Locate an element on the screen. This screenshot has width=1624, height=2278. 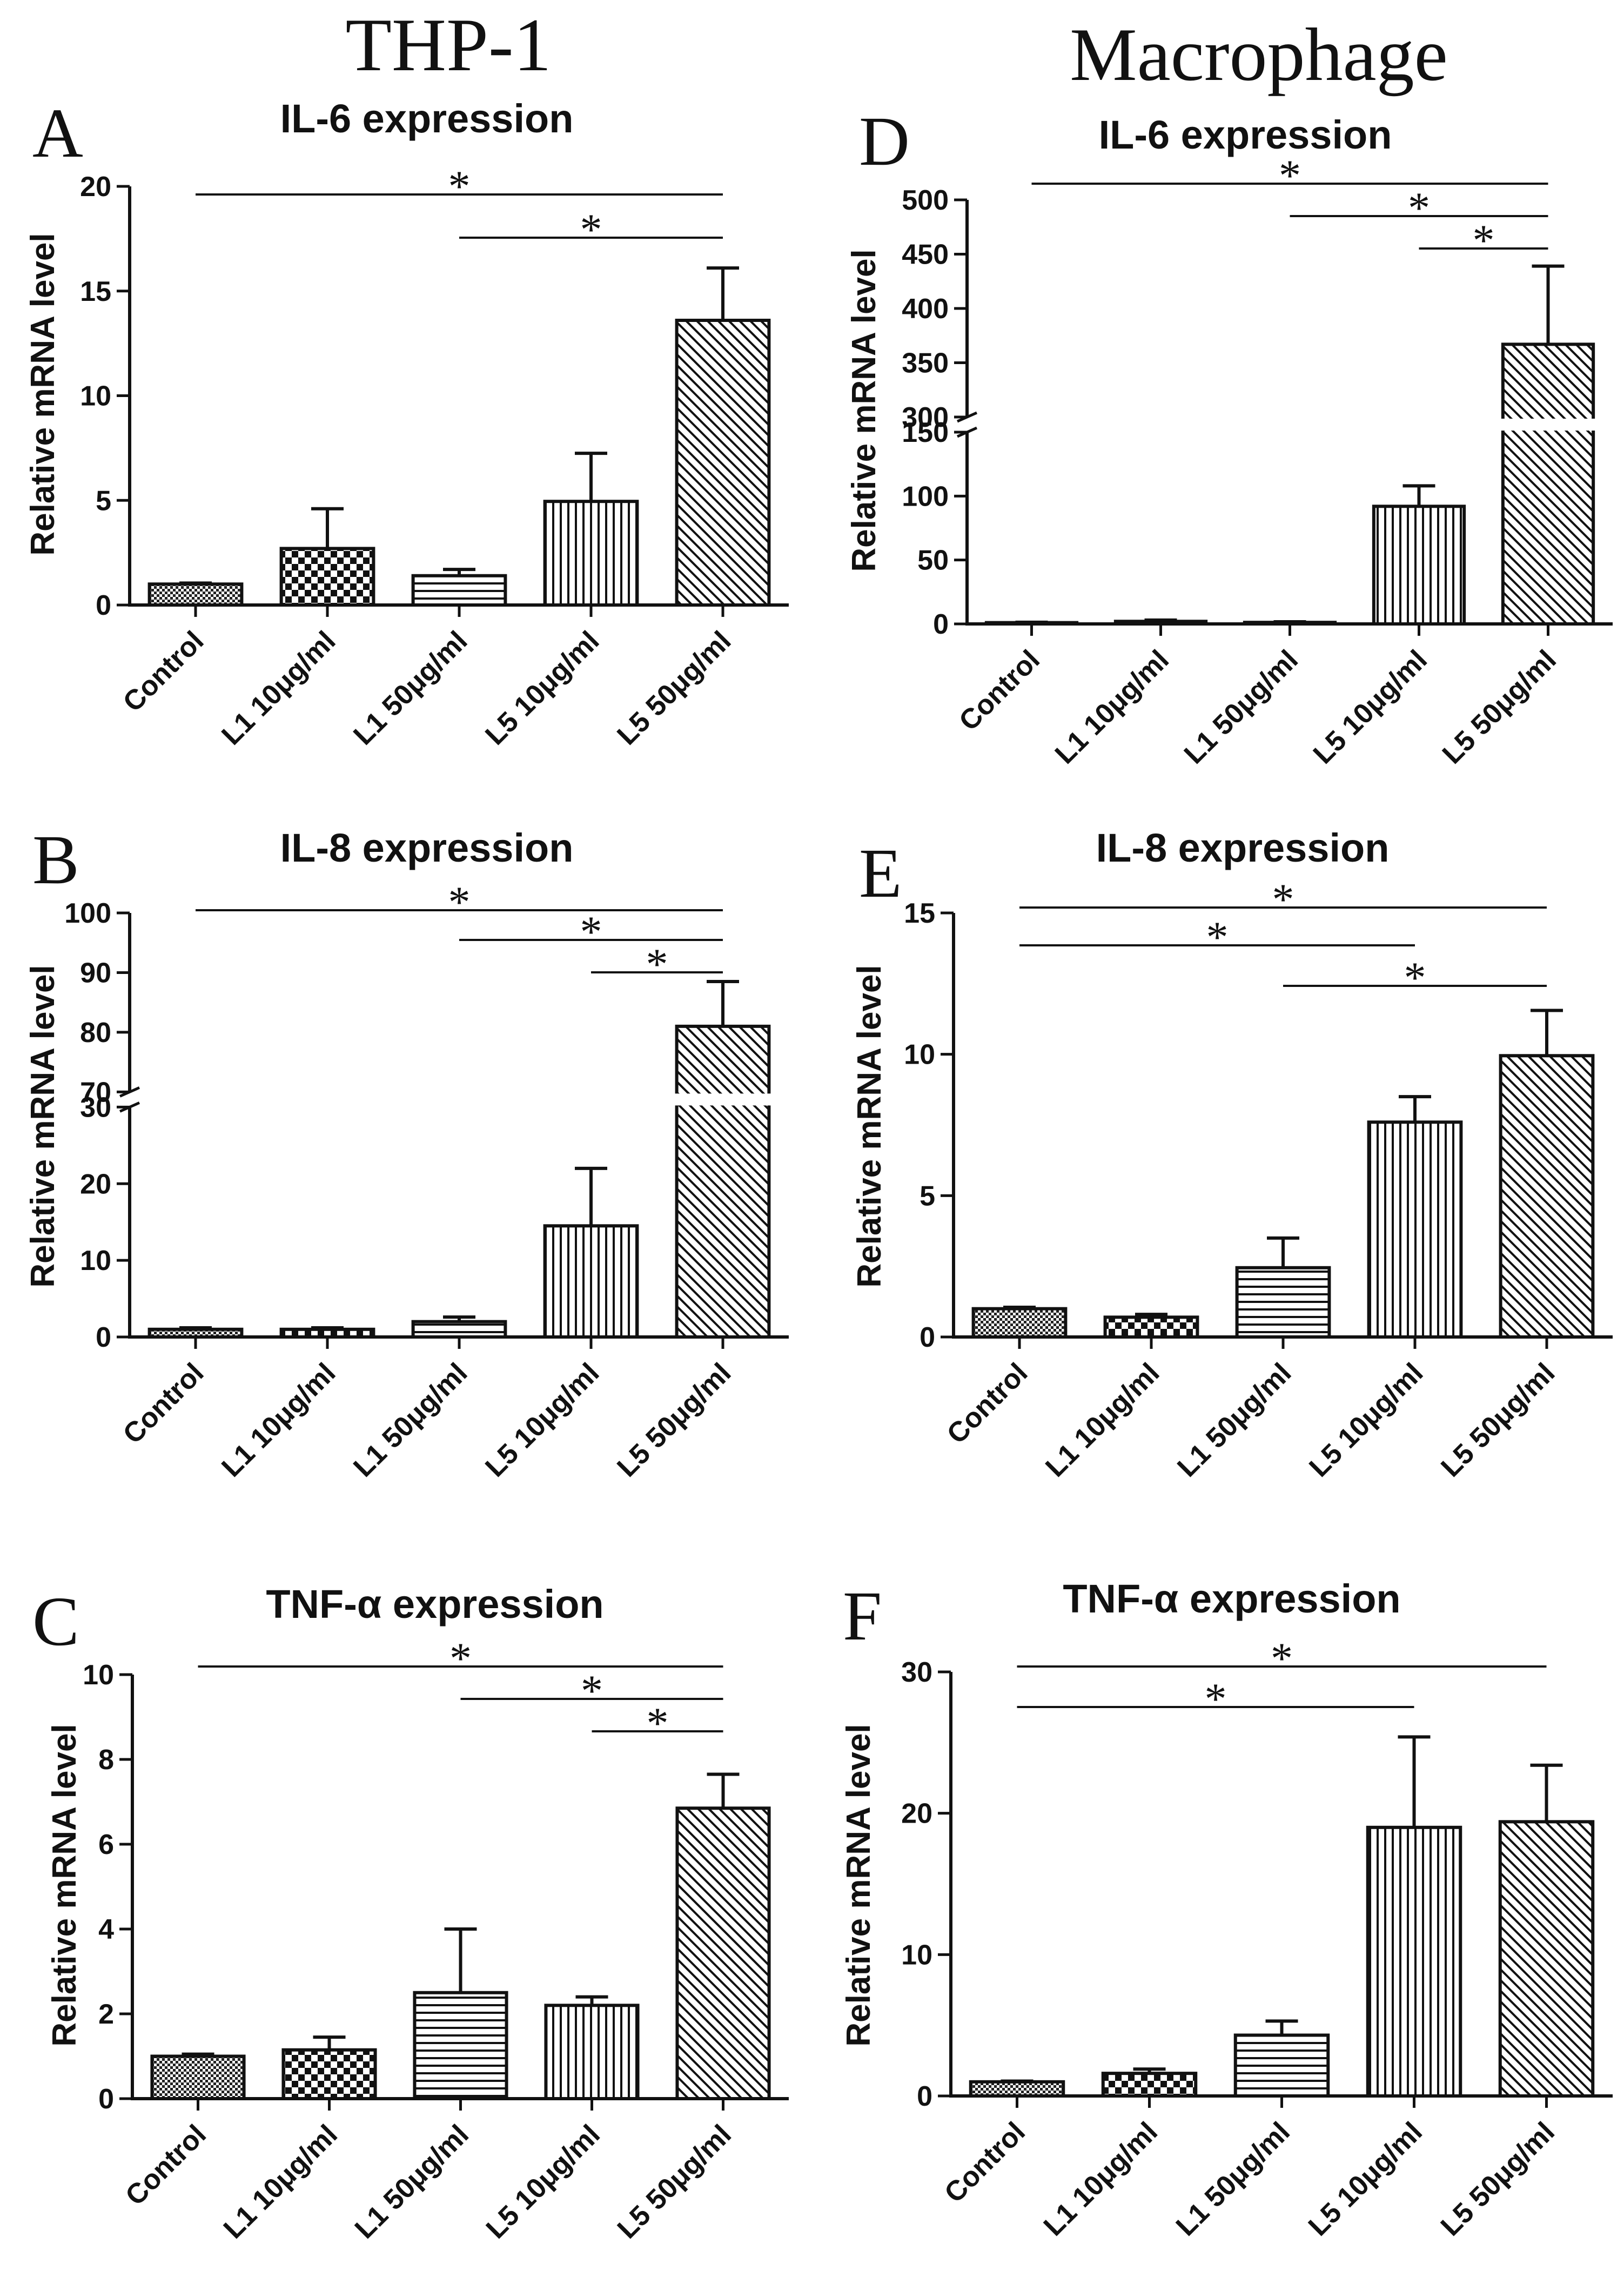
column-header-thp1: THP-1 is located at coordinates (448, 45).